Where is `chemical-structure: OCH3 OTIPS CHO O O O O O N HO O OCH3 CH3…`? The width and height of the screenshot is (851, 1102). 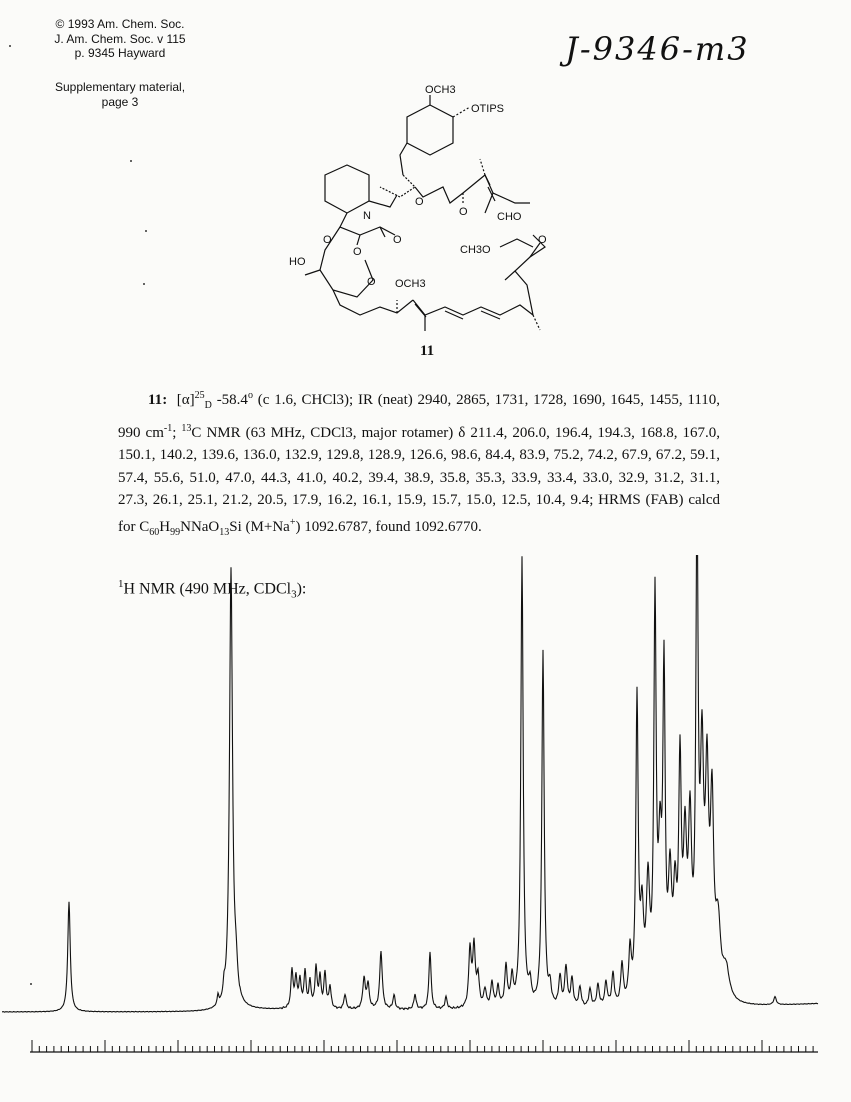 chemical-structure: OCH3 OTIPS CHO O O O O O N HO O OCH3 CH3… is located at coordinates (418, 207).